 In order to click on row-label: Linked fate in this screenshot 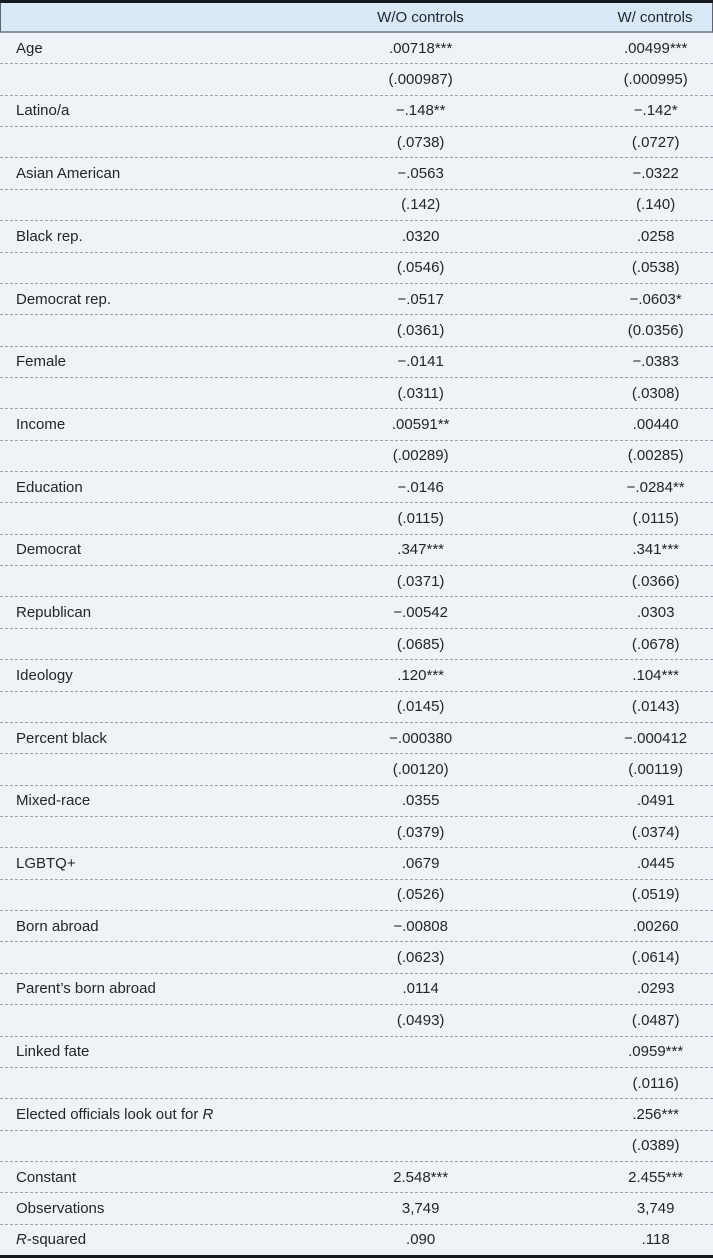, I will do `click(164, 1051)`.